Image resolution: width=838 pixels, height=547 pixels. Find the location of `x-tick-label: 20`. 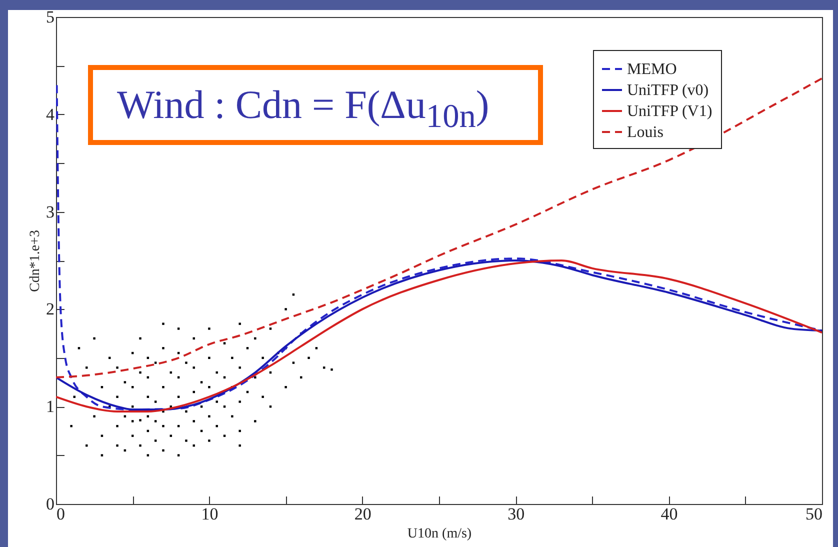

x-tick-label: 20 is located at coordinates (363, 514).